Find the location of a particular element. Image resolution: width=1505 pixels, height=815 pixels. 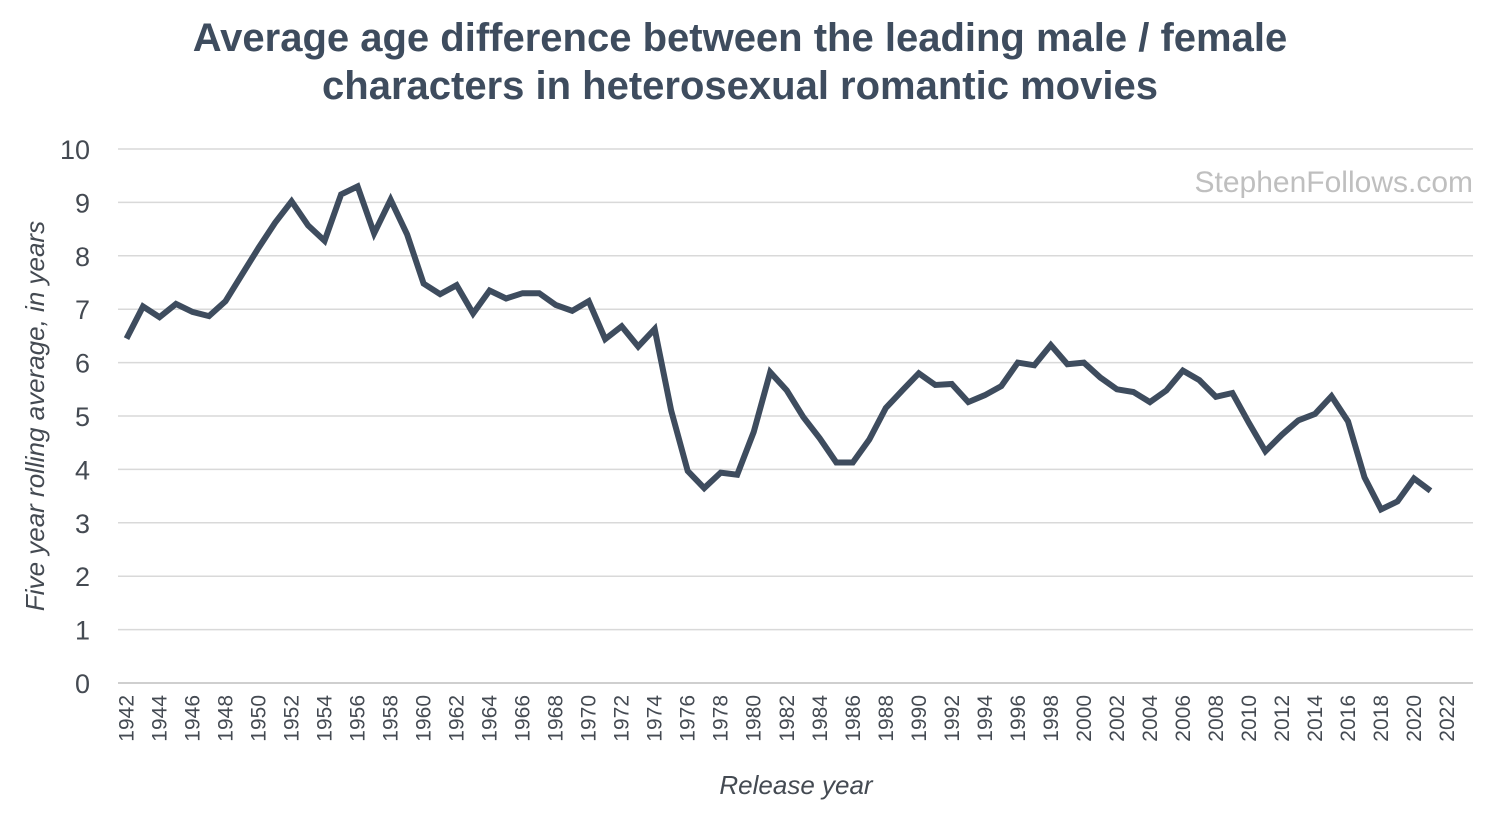

x-axis-label: Release year is located at coordinates (796, 785).